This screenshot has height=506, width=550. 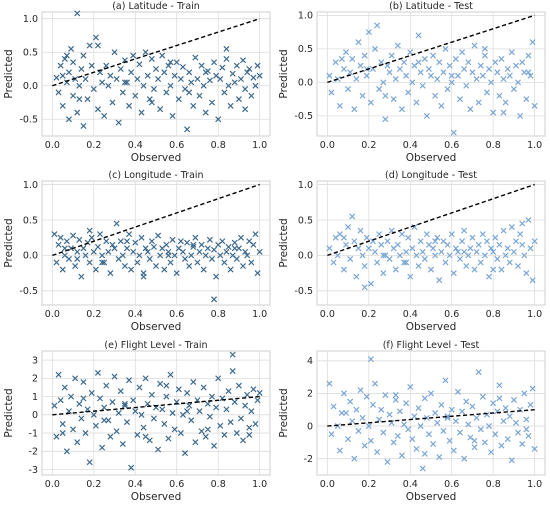 What do you see at coordinates (431, 418) in the screenshot?
I see `reference-line` at bounding box center [431, 418].